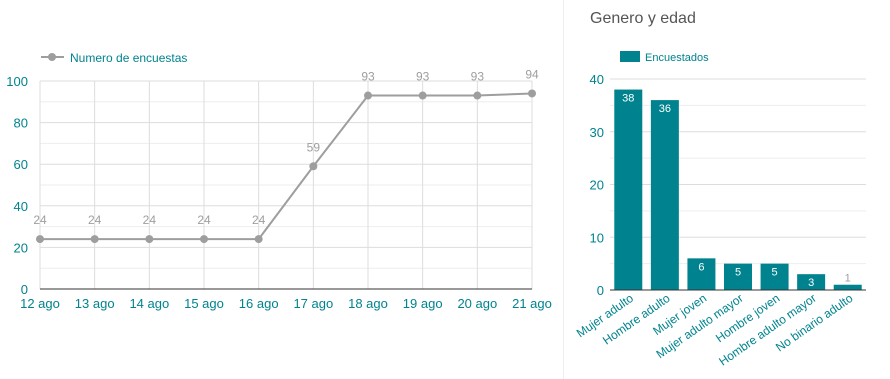 The image size is (890, 379). I want to click on x-tick-label: 17 ago, so click(313, 303).